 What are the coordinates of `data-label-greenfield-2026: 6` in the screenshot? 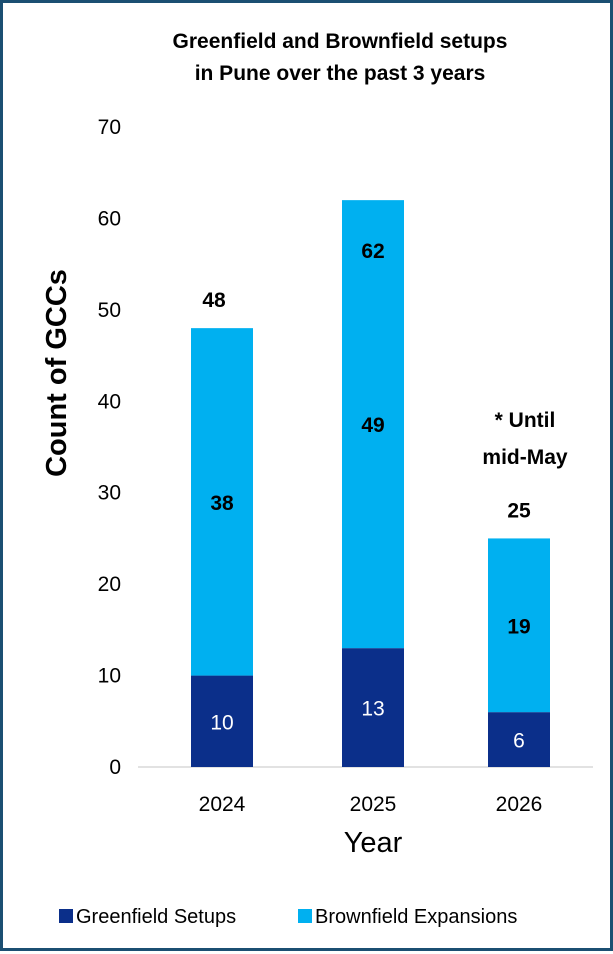 It's located at (519, 741).